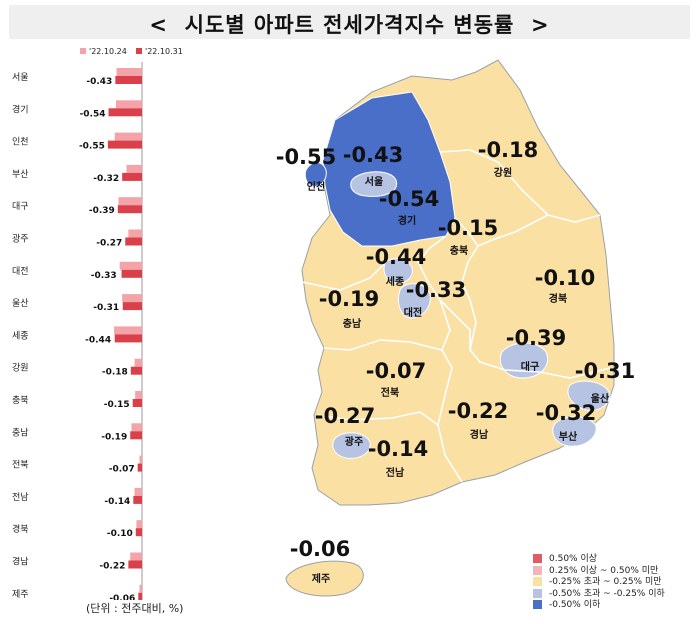 The image size is (699, 625). Describe the element at coordinates (20, 142) in the screenshot. I see `category-label: 인천` at that location.